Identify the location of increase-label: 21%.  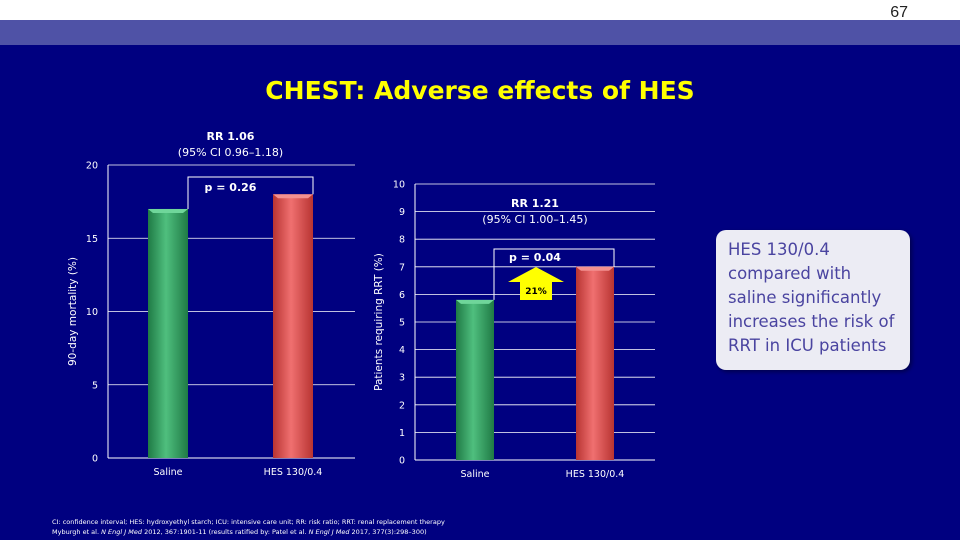
(536, 292).